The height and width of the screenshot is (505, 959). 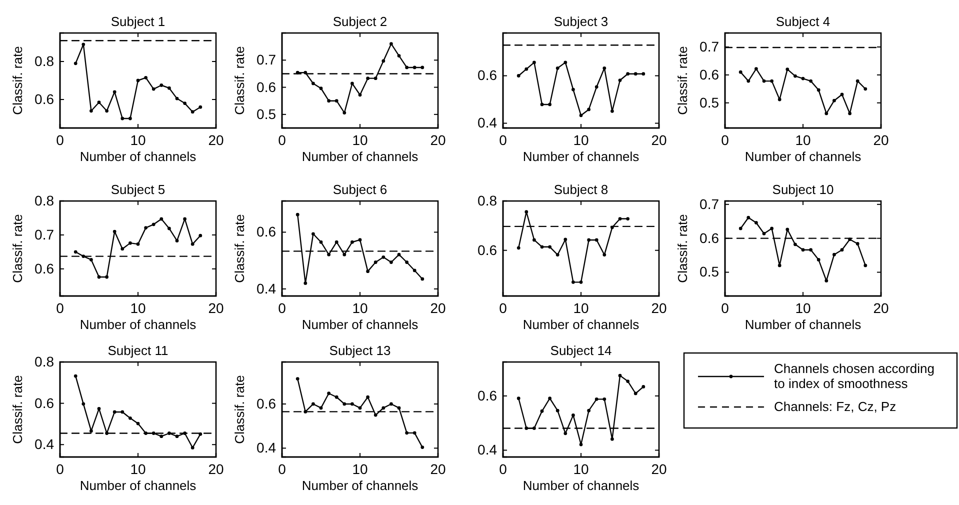 What do you see at coordinates (360, 189) in the screenshot?
I see `chart-title: Subject 6` at bounding box center [360, 189].